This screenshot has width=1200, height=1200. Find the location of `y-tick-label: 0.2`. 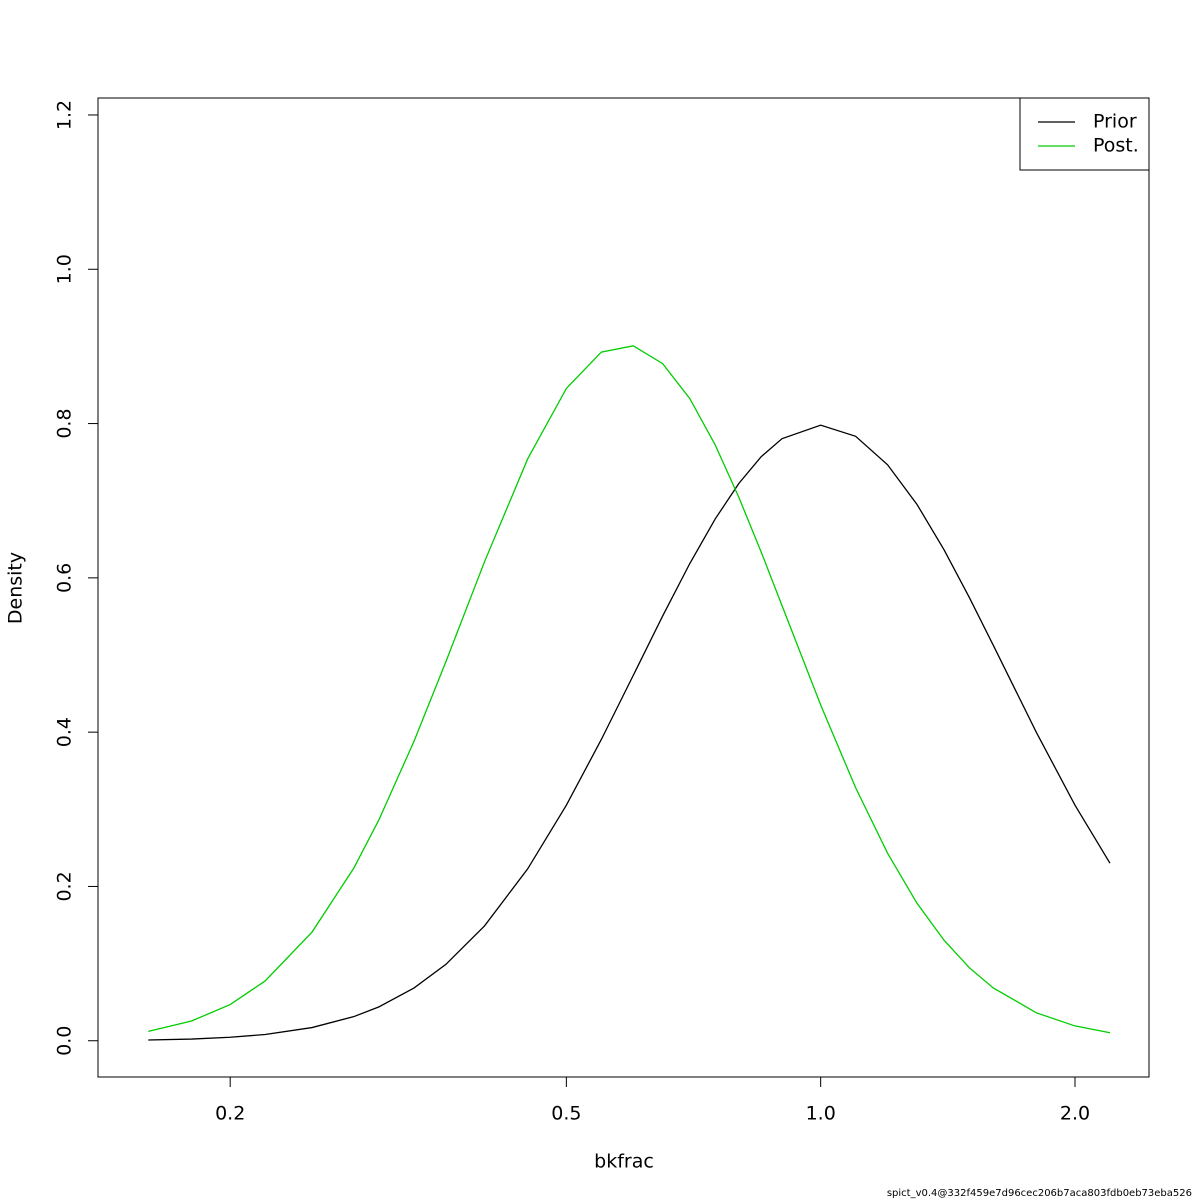

y-tick-label: 0.2 is located at coordinates (65, 886).